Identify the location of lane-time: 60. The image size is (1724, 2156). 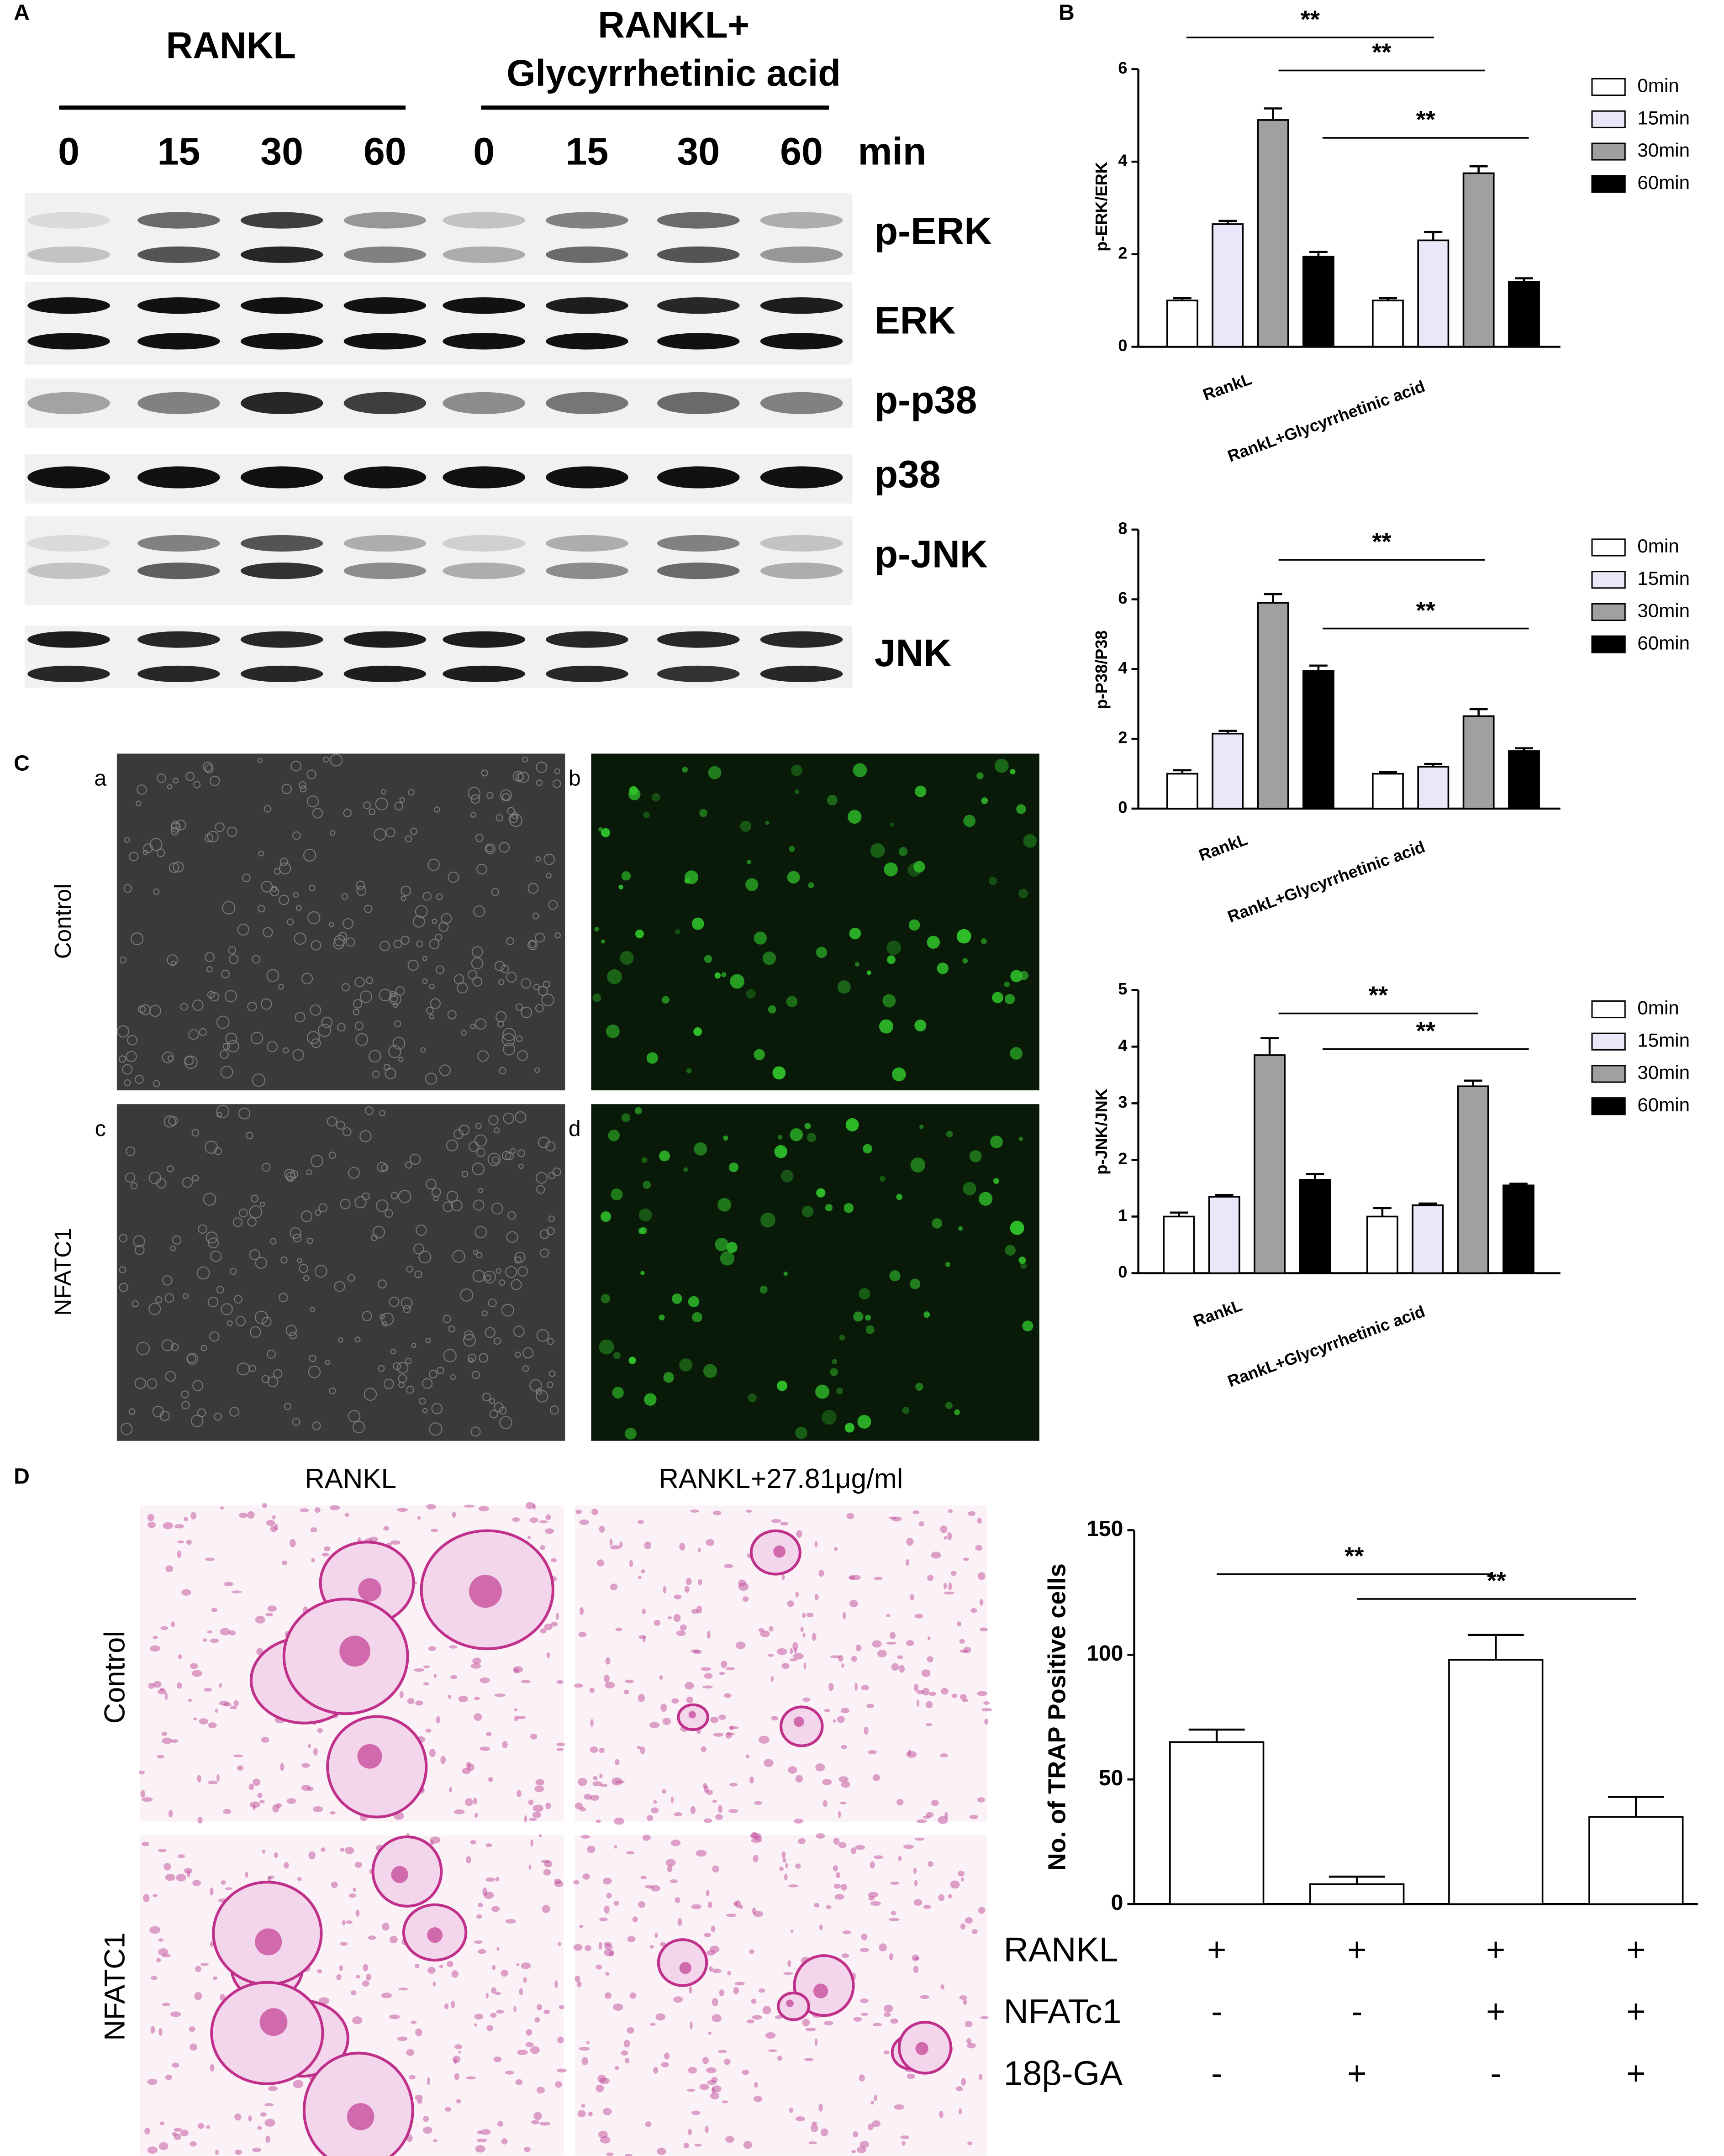
(385, 151).